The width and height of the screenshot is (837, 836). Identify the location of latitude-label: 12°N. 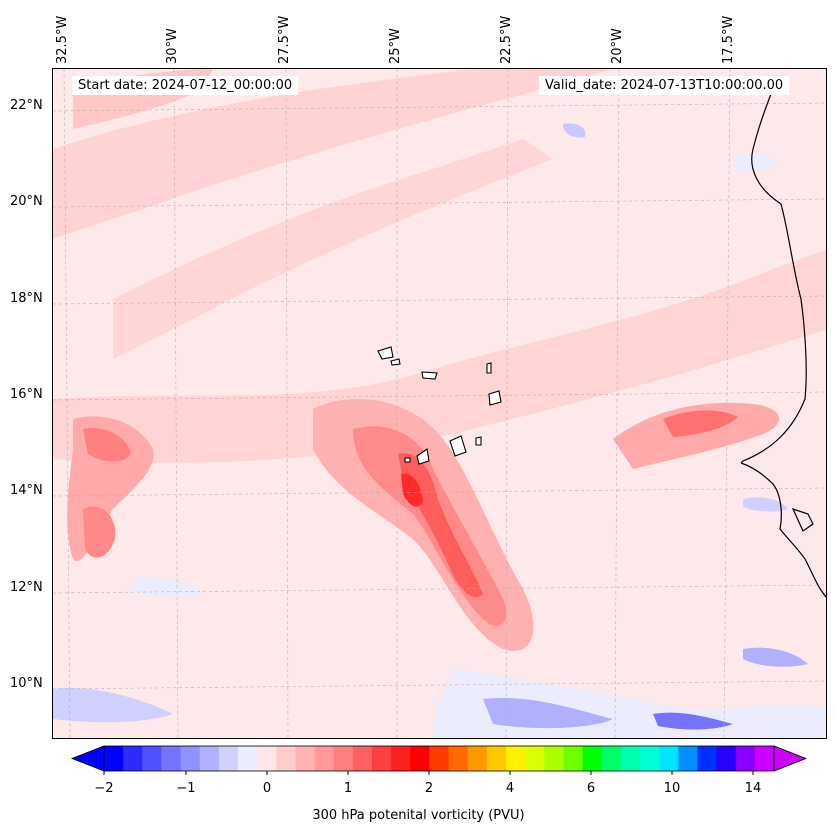
(26, 587).